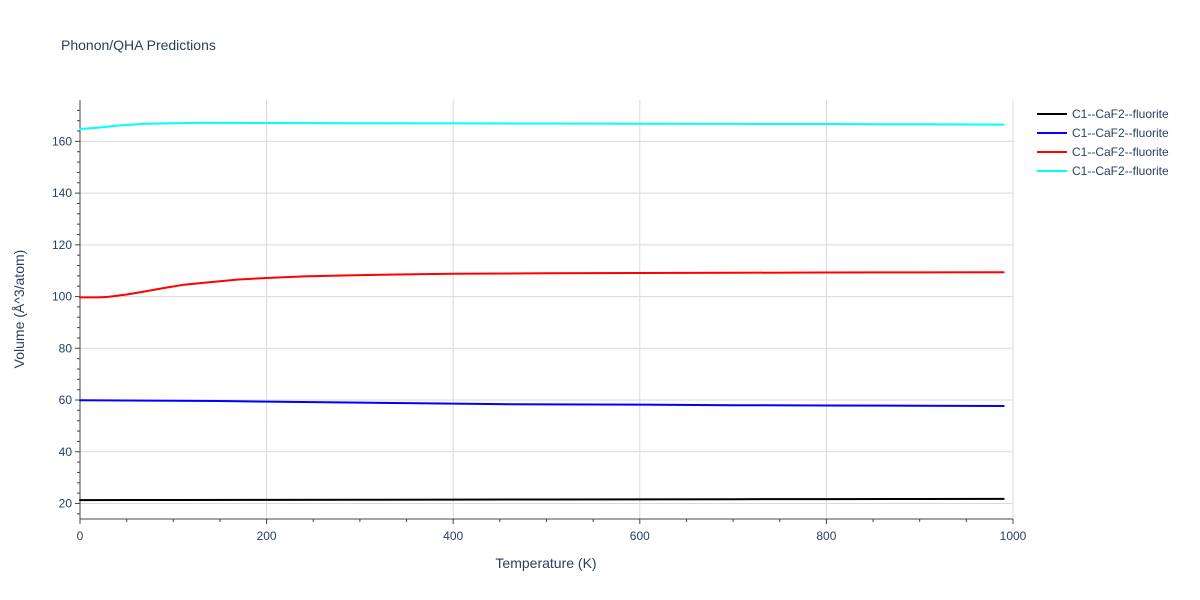 The height and width of the screenshot is (600, 1200). I want to click on y-tick-label: 20, so click(66, 503).